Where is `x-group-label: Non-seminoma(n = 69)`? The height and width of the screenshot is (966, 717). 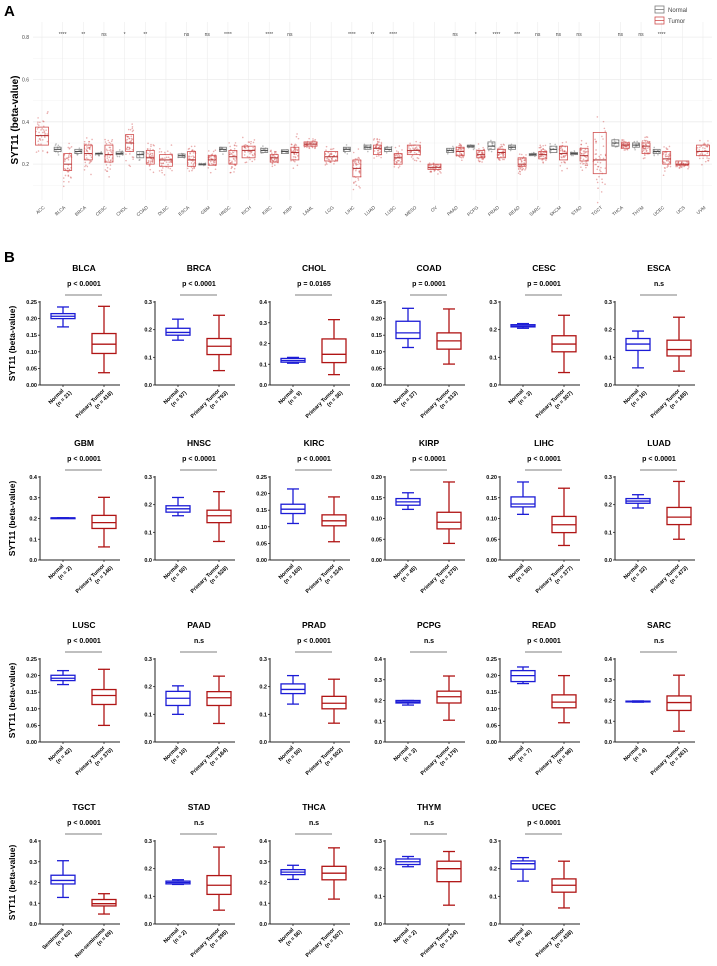
x-group-label: Non-seminoma(n = 69) is located at coordinates (94, 944).